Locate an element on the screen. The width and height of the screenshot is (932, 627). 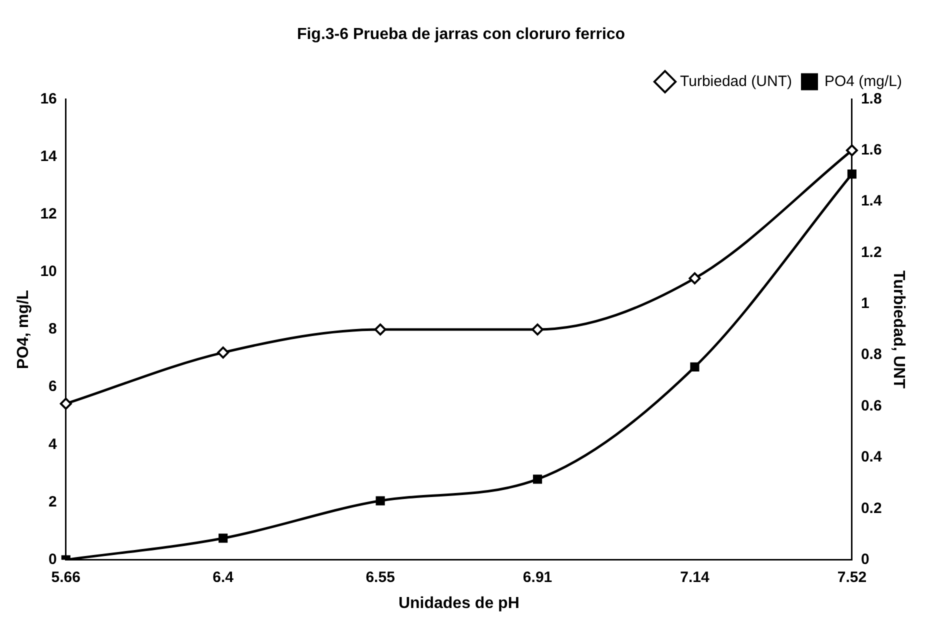
legend-label: Turbiedad (UNT) is located at coordinates (736, 81).